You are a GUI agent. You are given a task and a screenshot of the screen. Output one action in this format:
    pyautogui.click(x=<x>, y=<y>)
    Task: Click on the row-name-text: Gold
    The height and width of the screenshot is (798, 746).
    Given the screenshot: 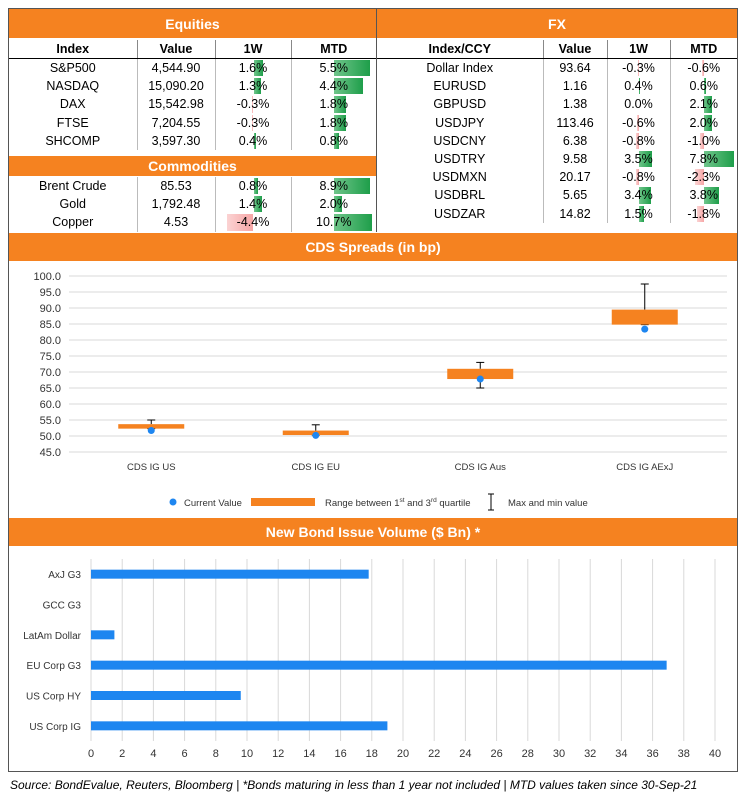 What is the action you would take?
    pyautogui.click(x=72, y=204)
    